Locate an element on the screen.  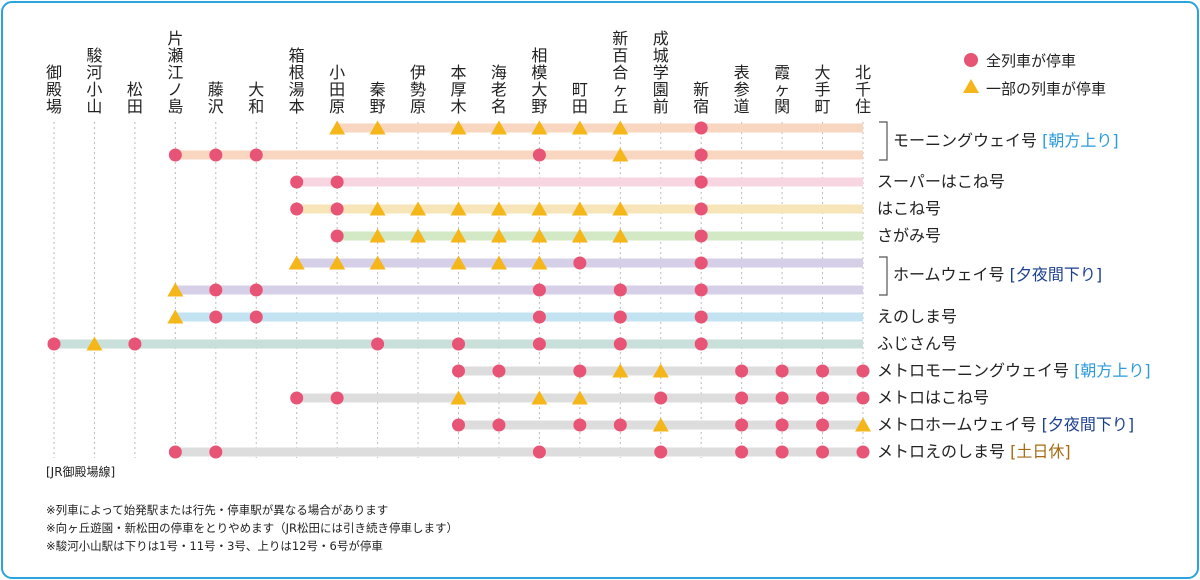
legend-triangle-icon is located at coordinates (971, 86).